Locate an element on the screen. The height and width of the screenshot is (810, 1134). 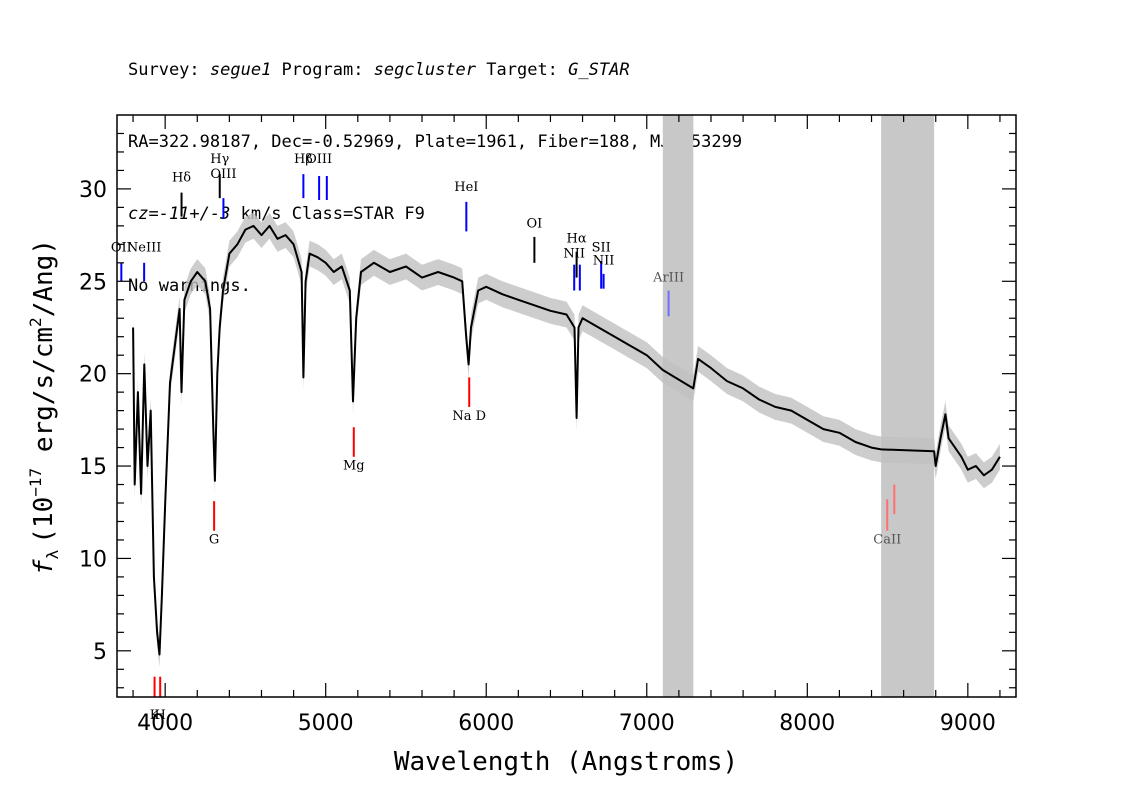
absorption-line-label-19: Mg is located at coordinates (354, 466).